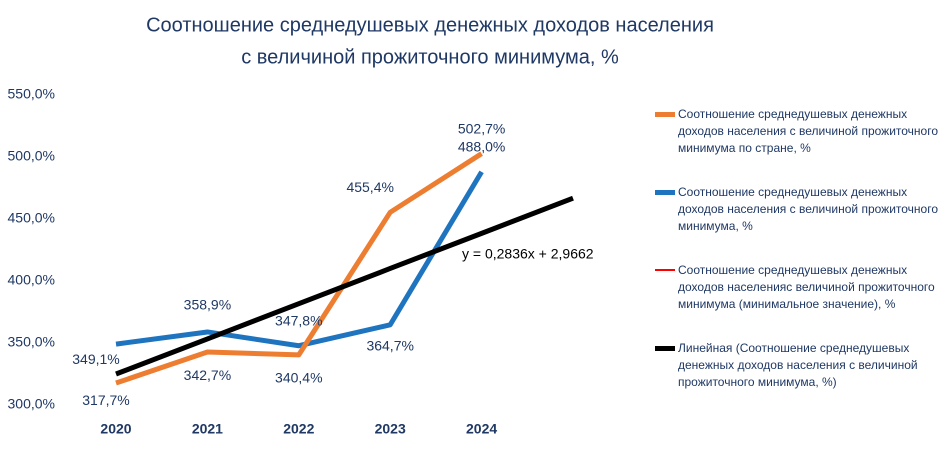  What do you see at coordinates (207, 375) in the screenshot?
I see `data-label: 342,7%` at bounding box center [207, 375].